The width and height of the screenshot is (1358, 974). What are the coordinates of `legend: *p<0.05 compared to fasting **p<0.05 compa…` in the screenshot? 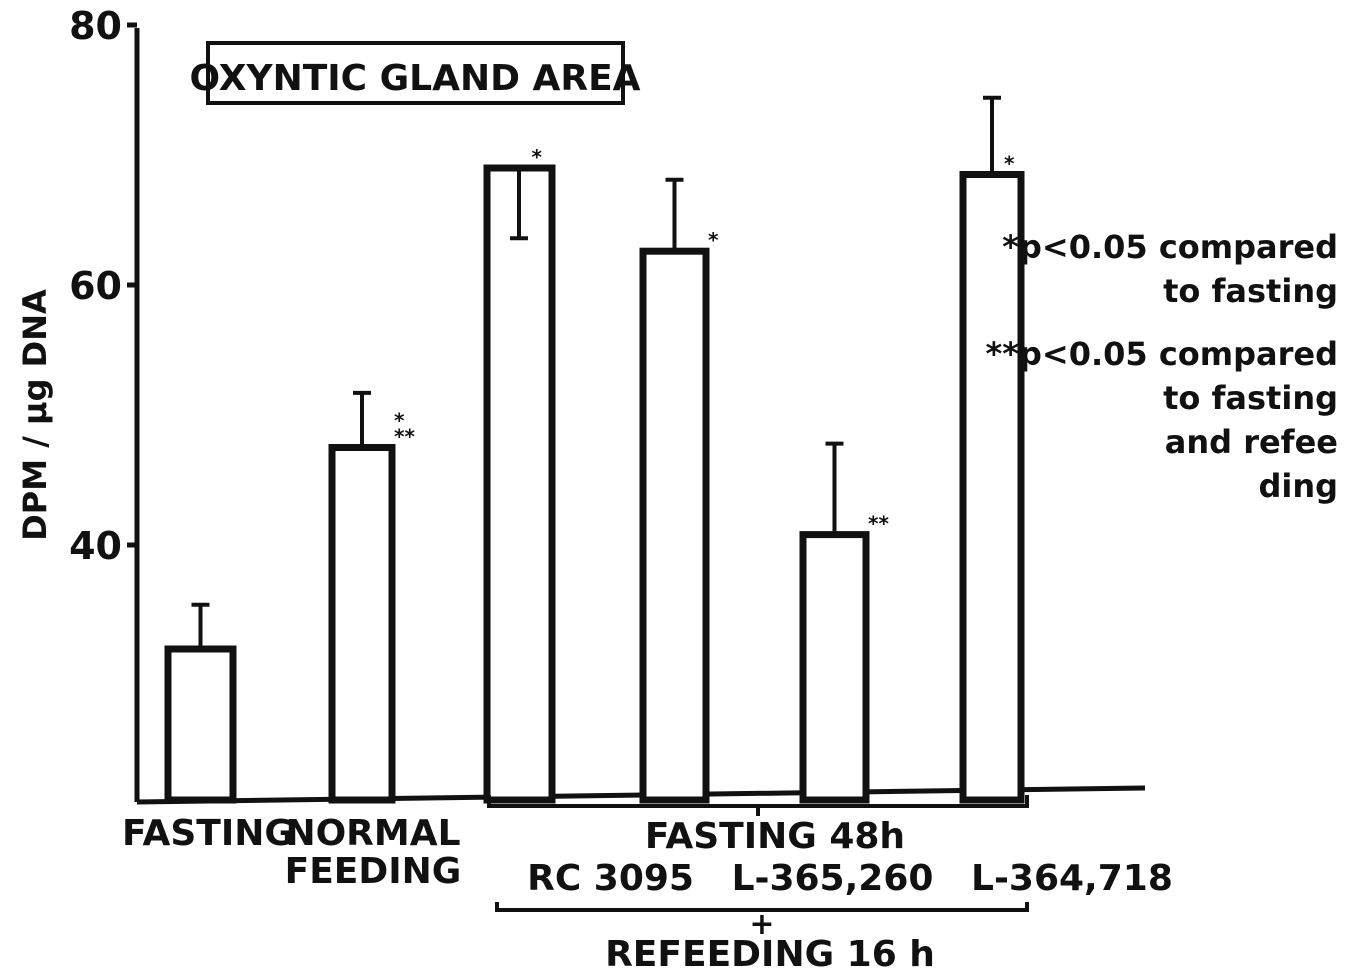 It's located at (1162, 366).